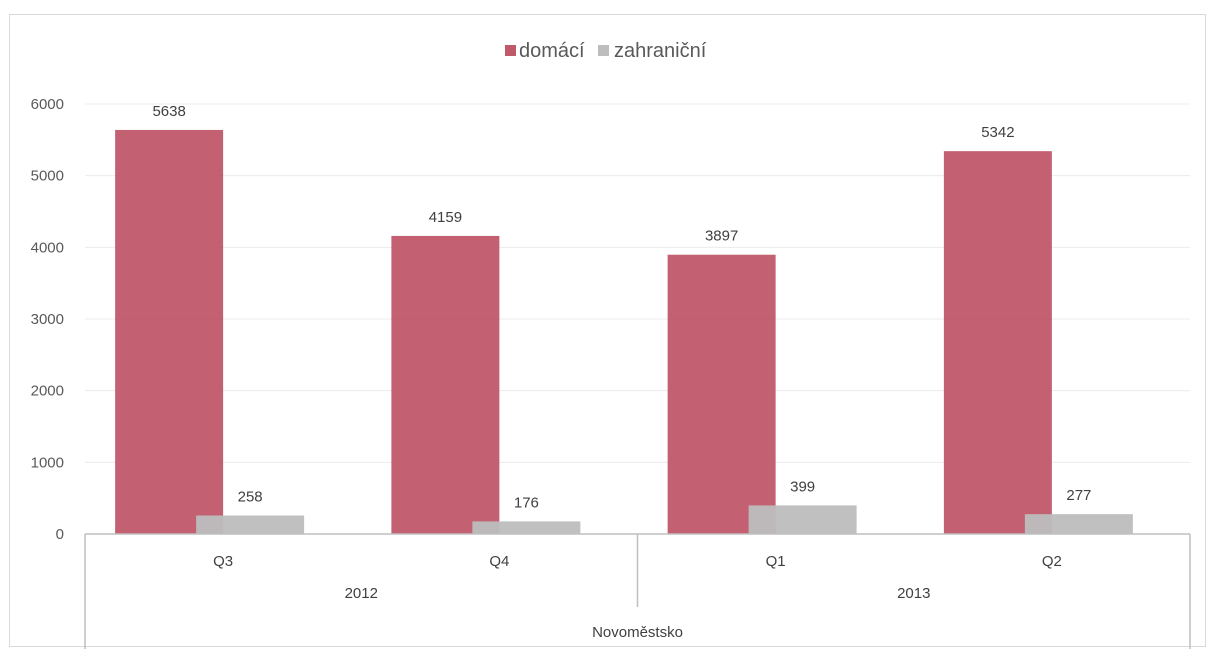 The width and height of the screenshot is (1208, 649). What do you see at coordinates (1078, 495) in the screenshot?
I see `data-label: 277` at bounding box center [1078, 495].